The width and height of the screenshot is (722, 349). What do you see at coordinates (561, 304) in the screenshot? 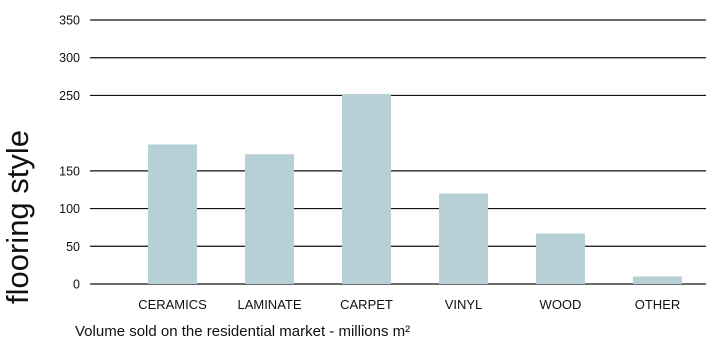
I see `x-tick-label: WOOD` at bounding box center [561, 304].